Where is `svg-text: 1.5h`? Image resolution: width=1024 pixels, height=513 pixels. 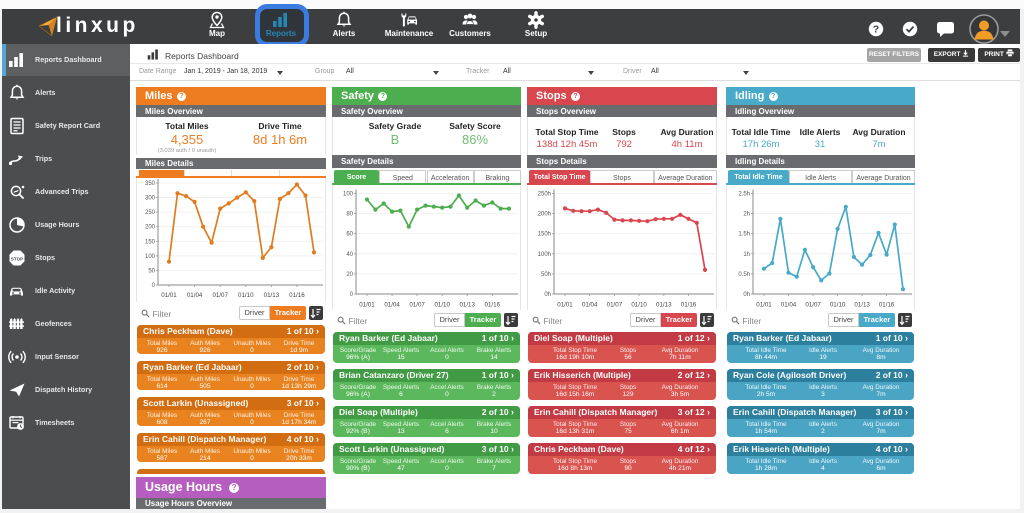
svg-text: 1.5h is located at coordinates (744, 235).